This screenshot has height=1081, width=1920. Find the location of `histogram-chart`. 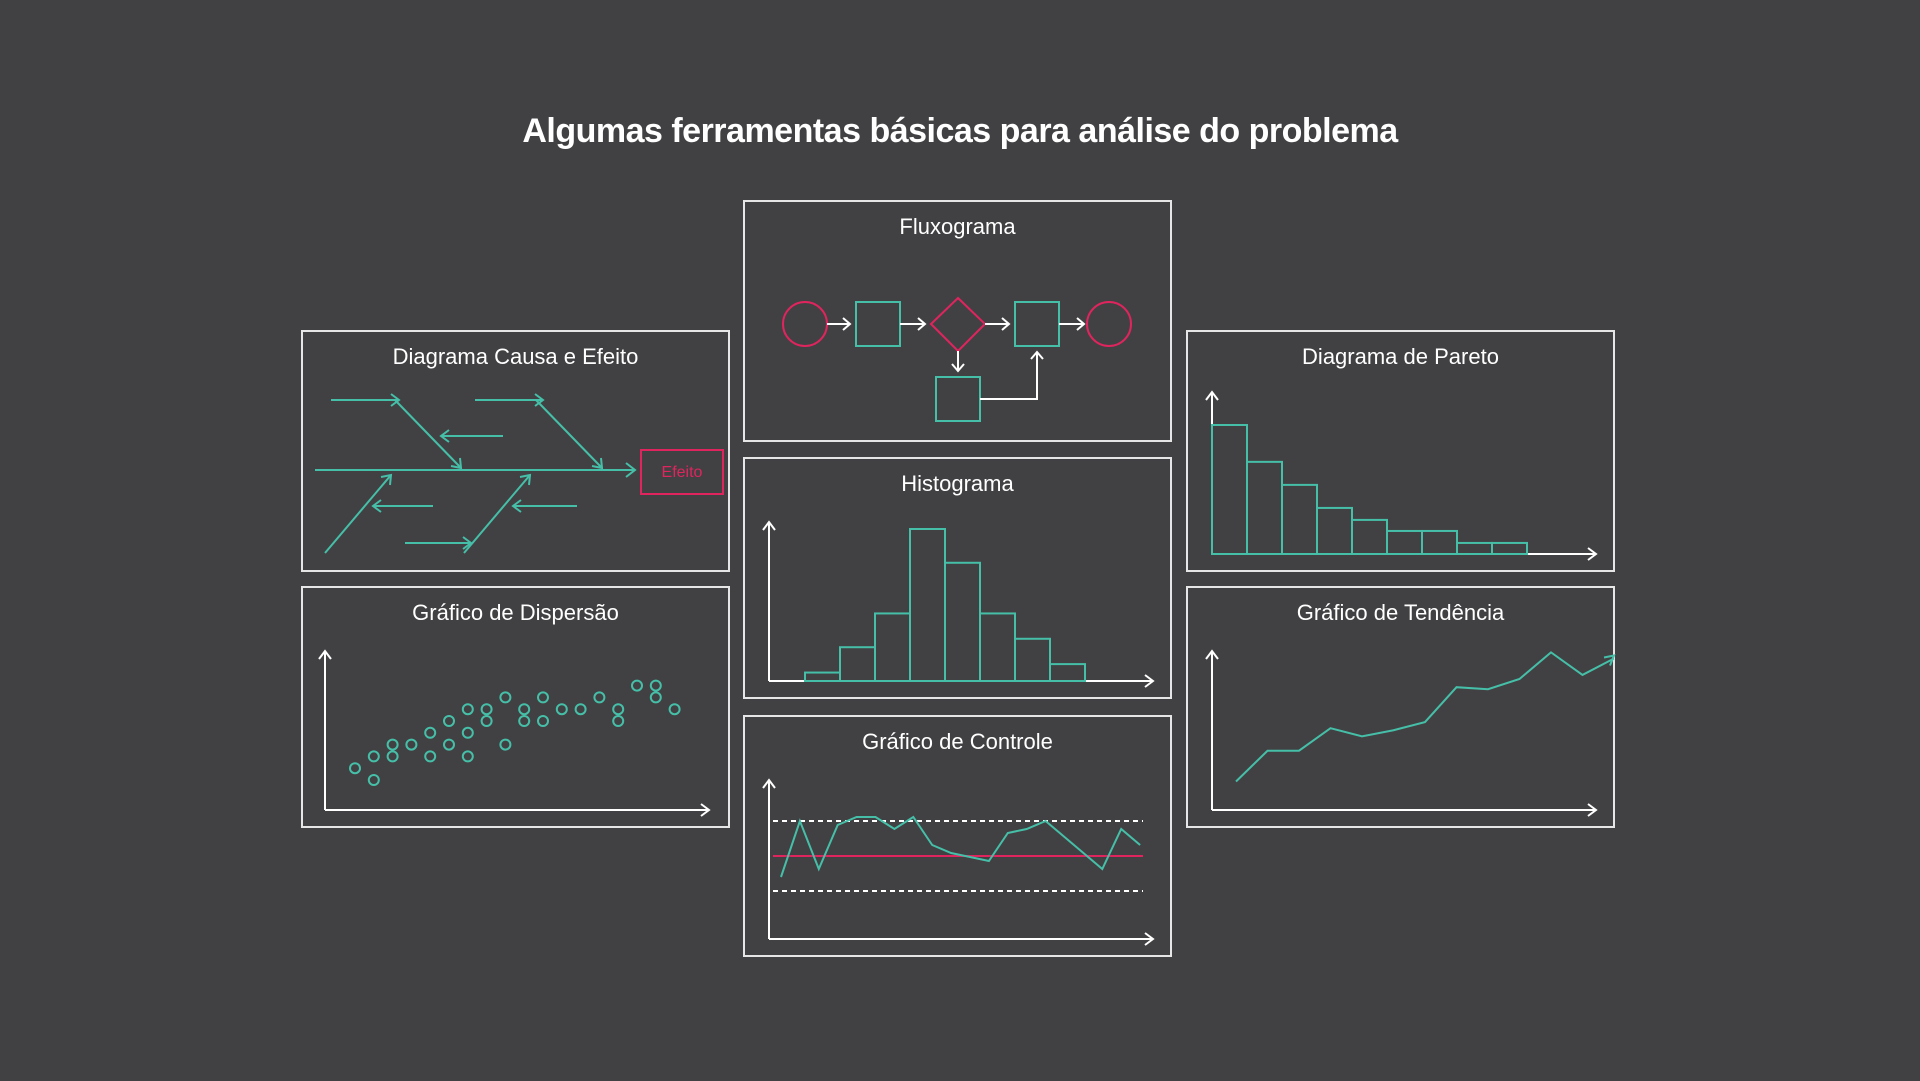

histogram-chart is located at coordinates (958, 604).